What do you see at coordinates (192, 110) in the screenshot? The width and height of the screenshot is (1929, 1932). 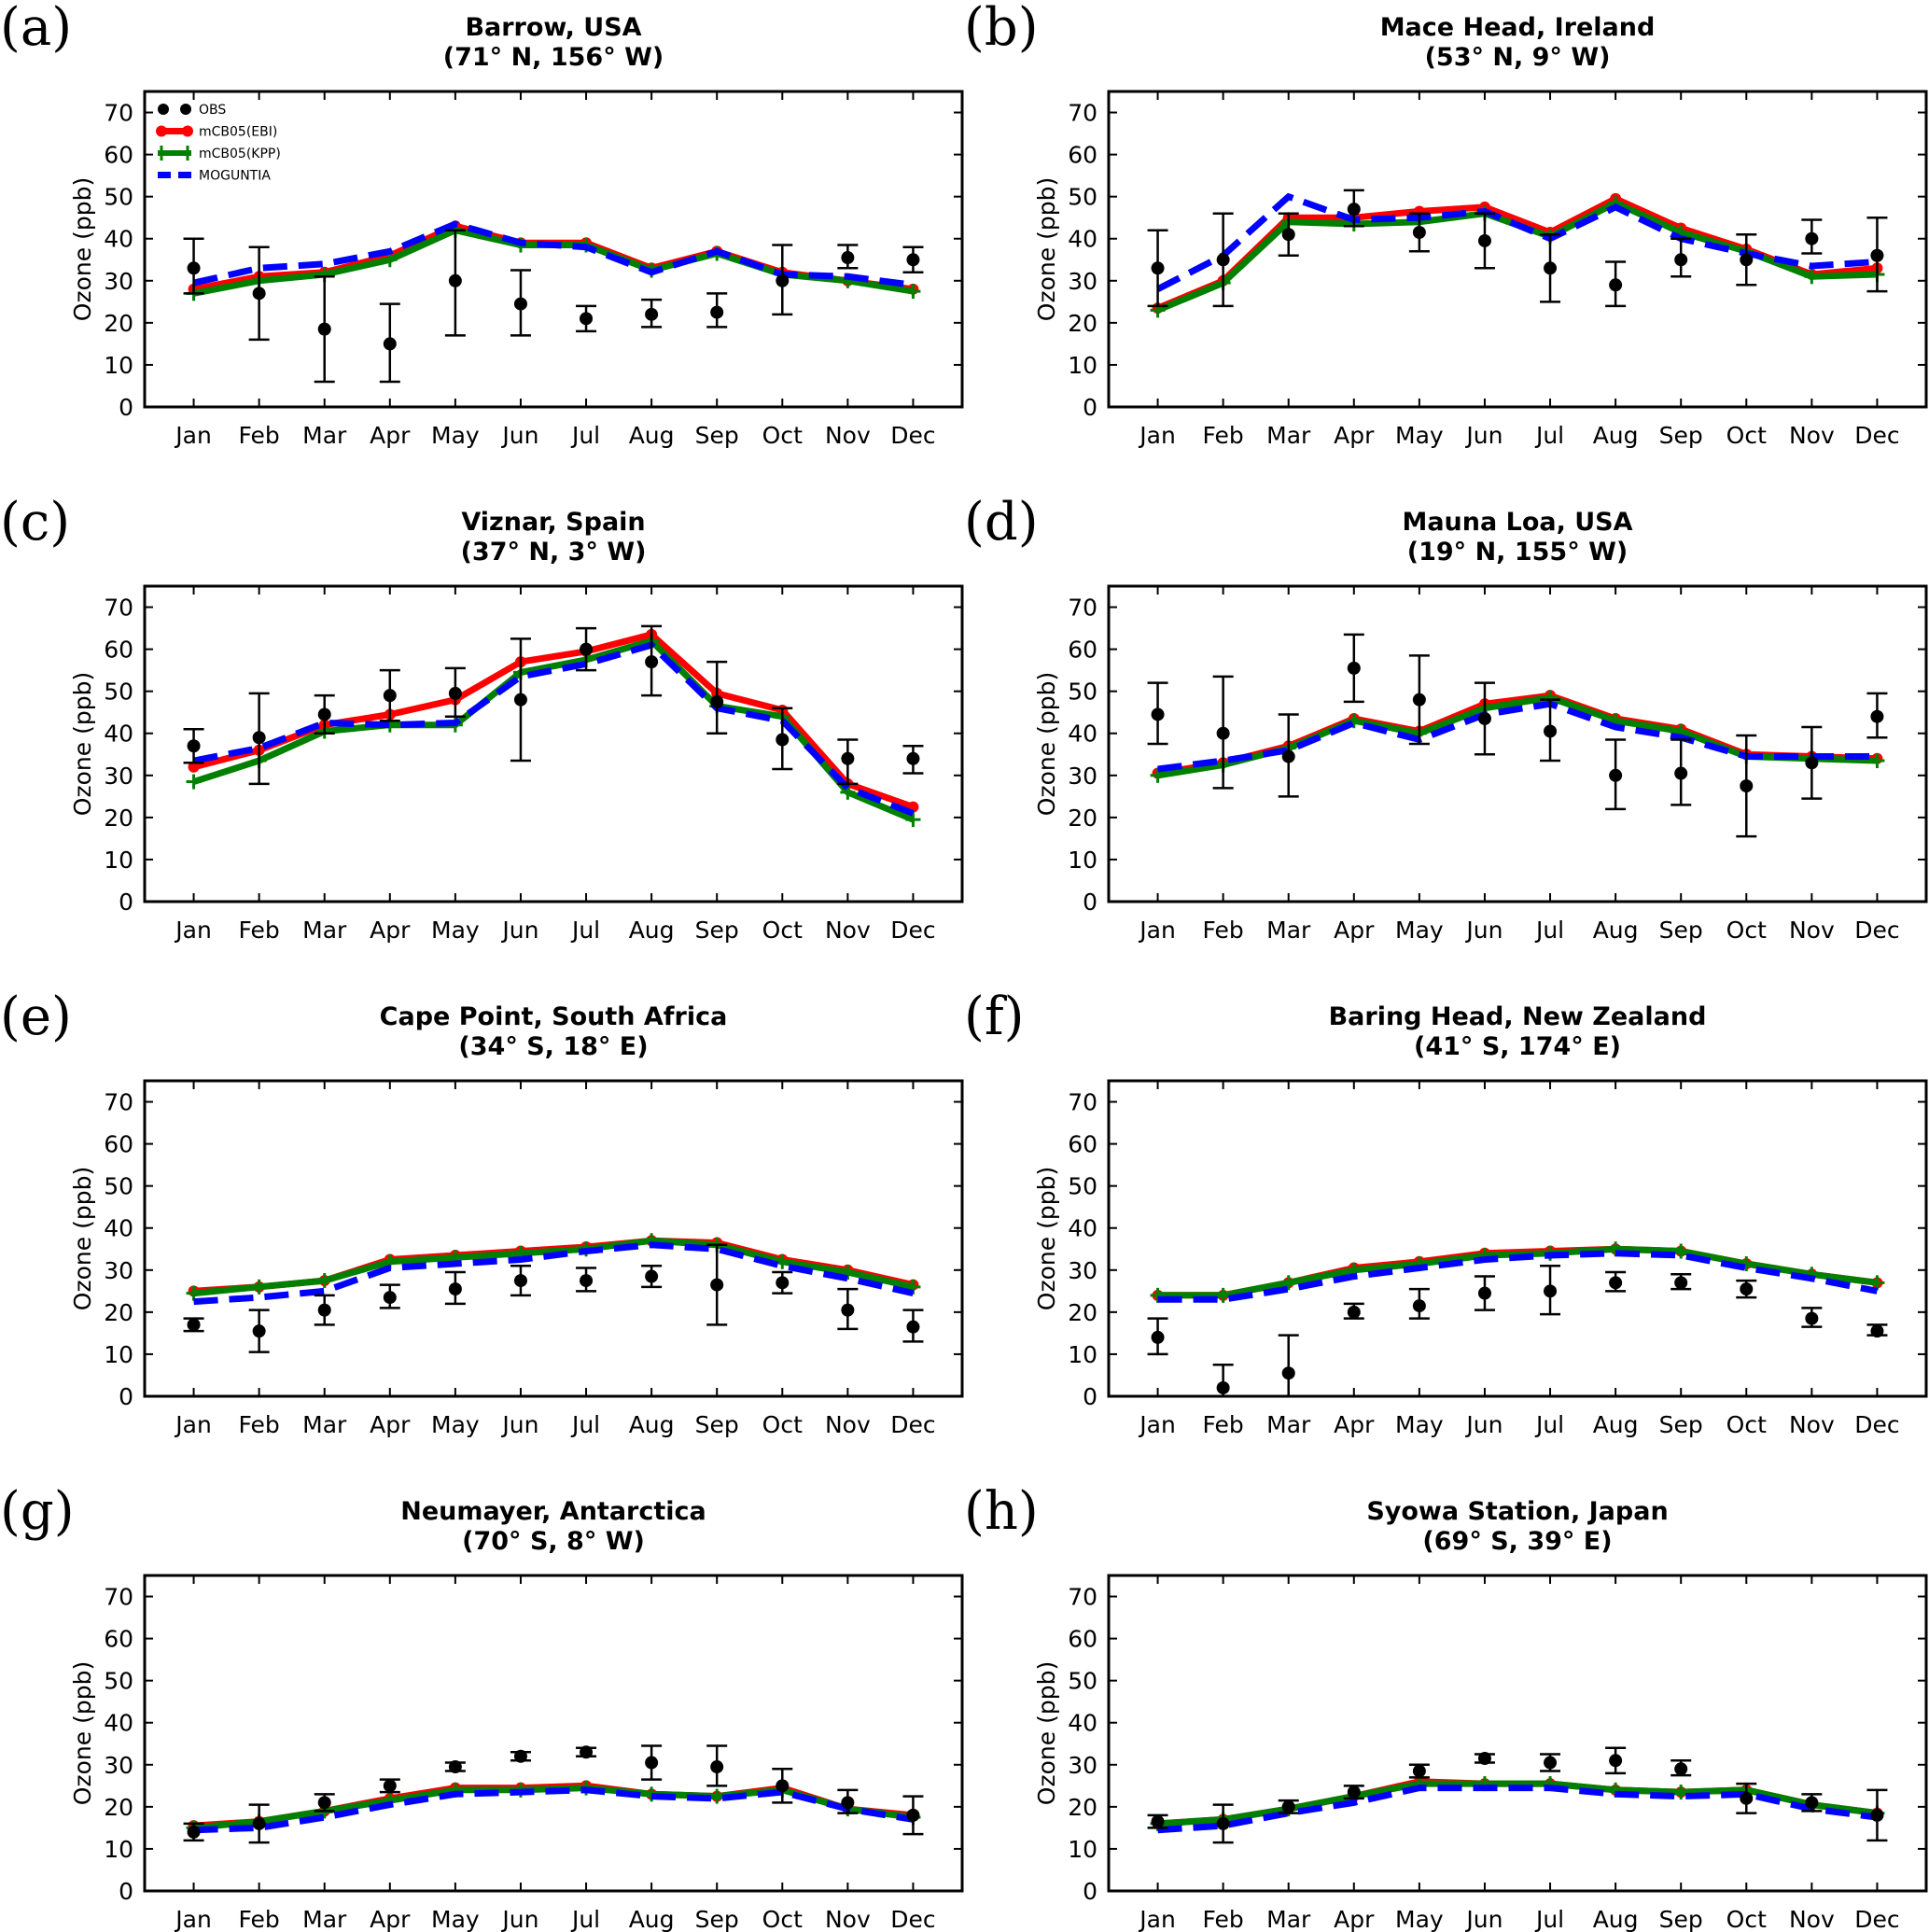 I see `legend-item: OBS` at bounding box center [192, 110].